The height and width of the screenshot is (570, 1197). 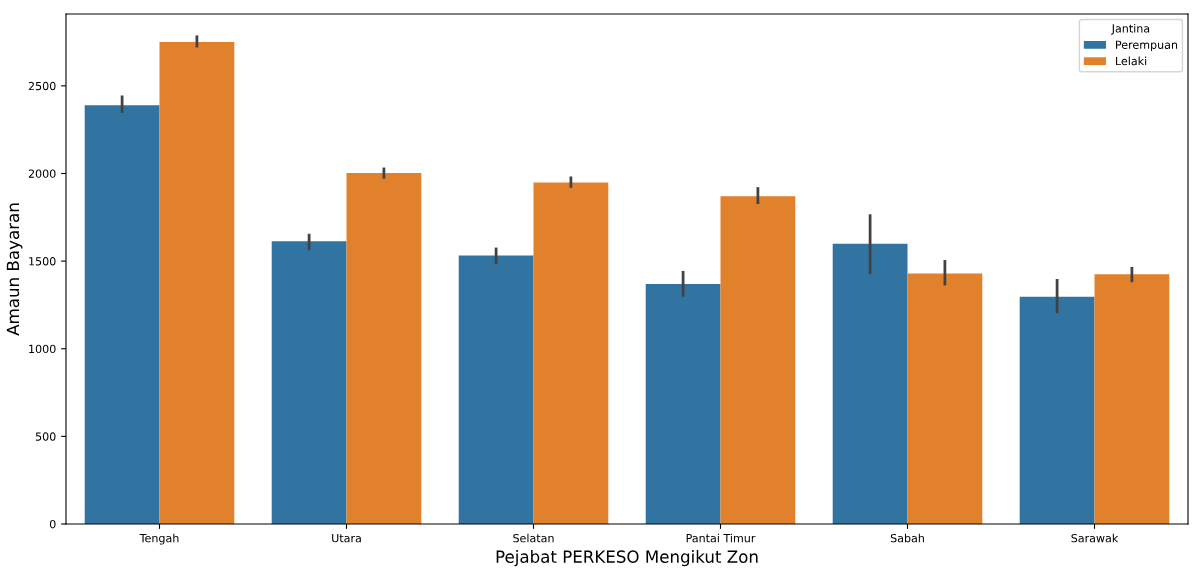 I want to click on x-tick-label: Tengah, so click(x=159, y=539).